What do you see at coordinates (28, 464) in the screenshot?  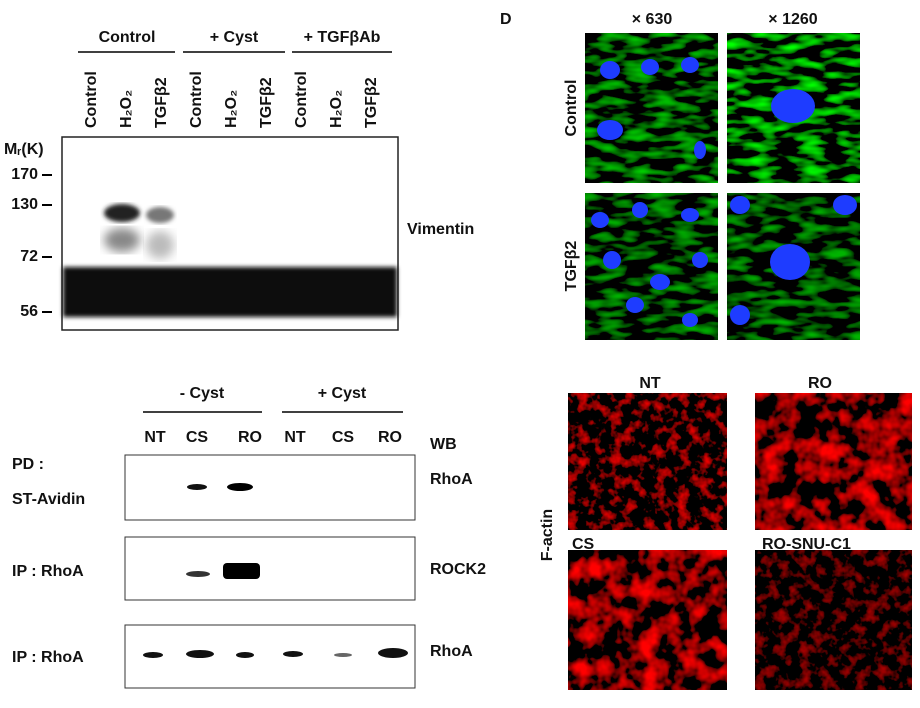 I see `row-label: PD :` at bounding box center [28, 464].